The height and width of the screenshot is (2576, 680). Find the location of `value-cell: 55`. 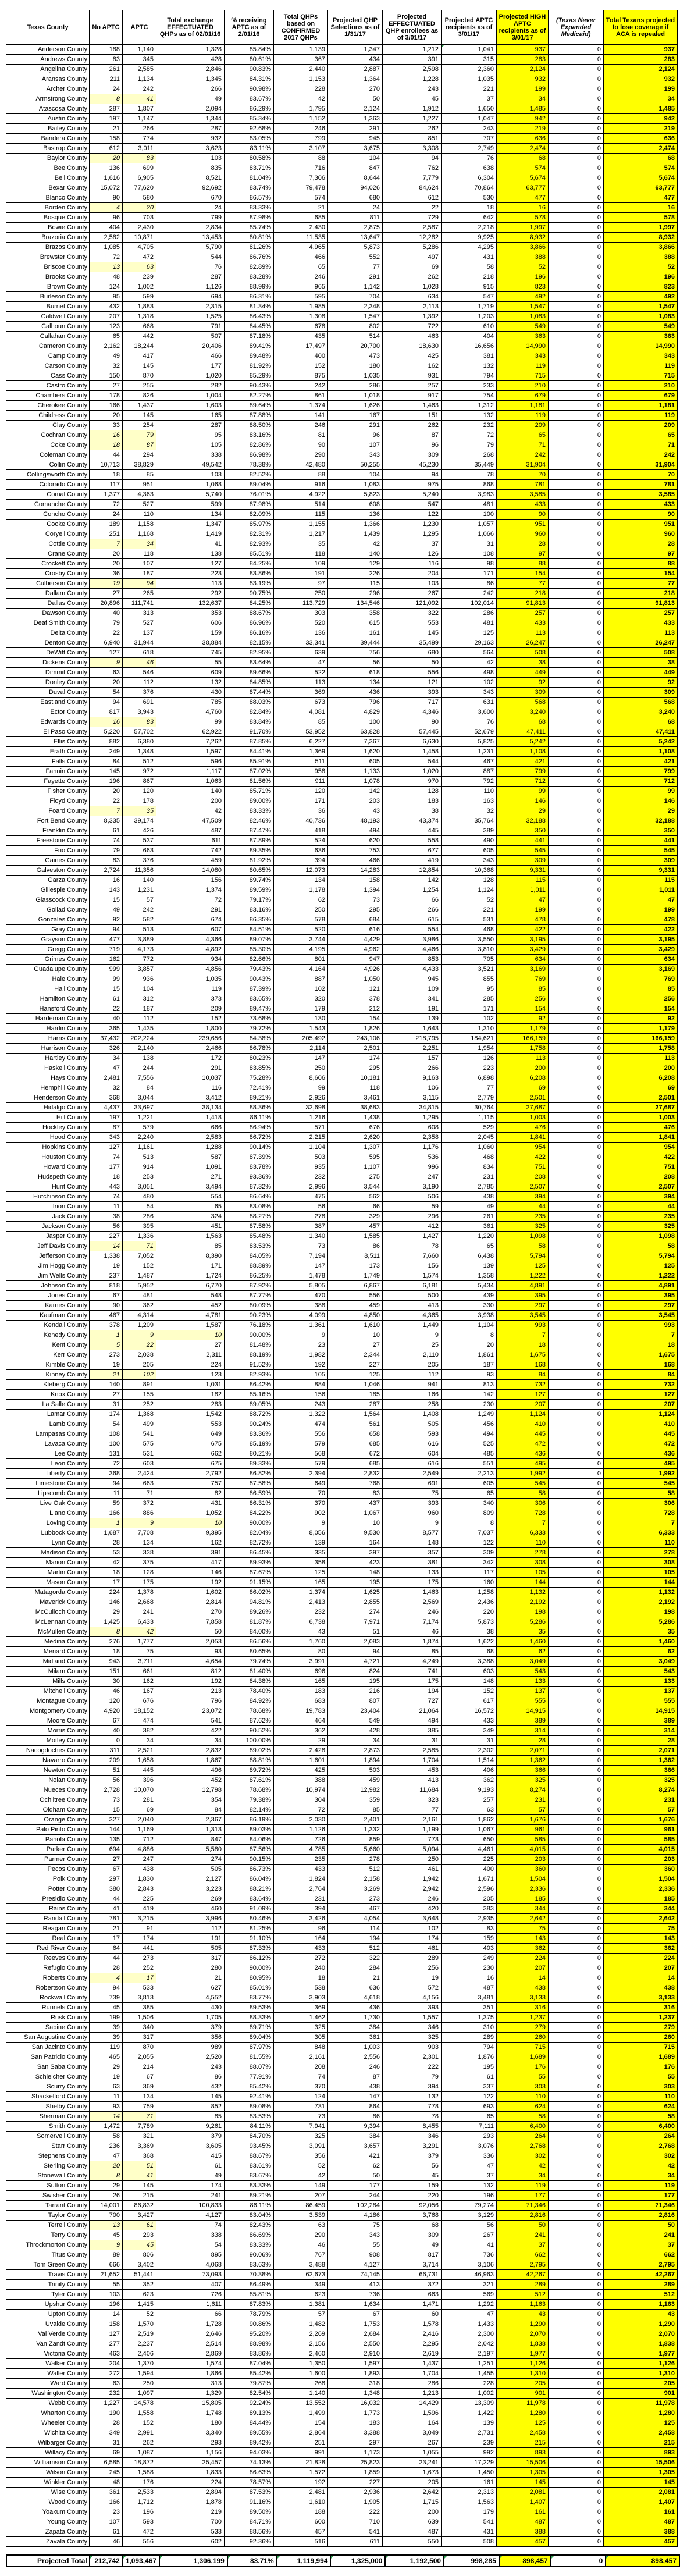

value-cell: 55 is located at coordinates (190, 662).